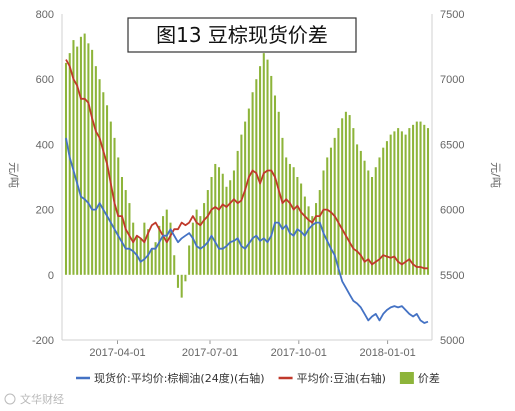 Image resolution: width=515 pixels, height=411 pixels. Describe the element at coordinates (406, 378) in the screenshot. I see `legend-bar-swatch` at that location.